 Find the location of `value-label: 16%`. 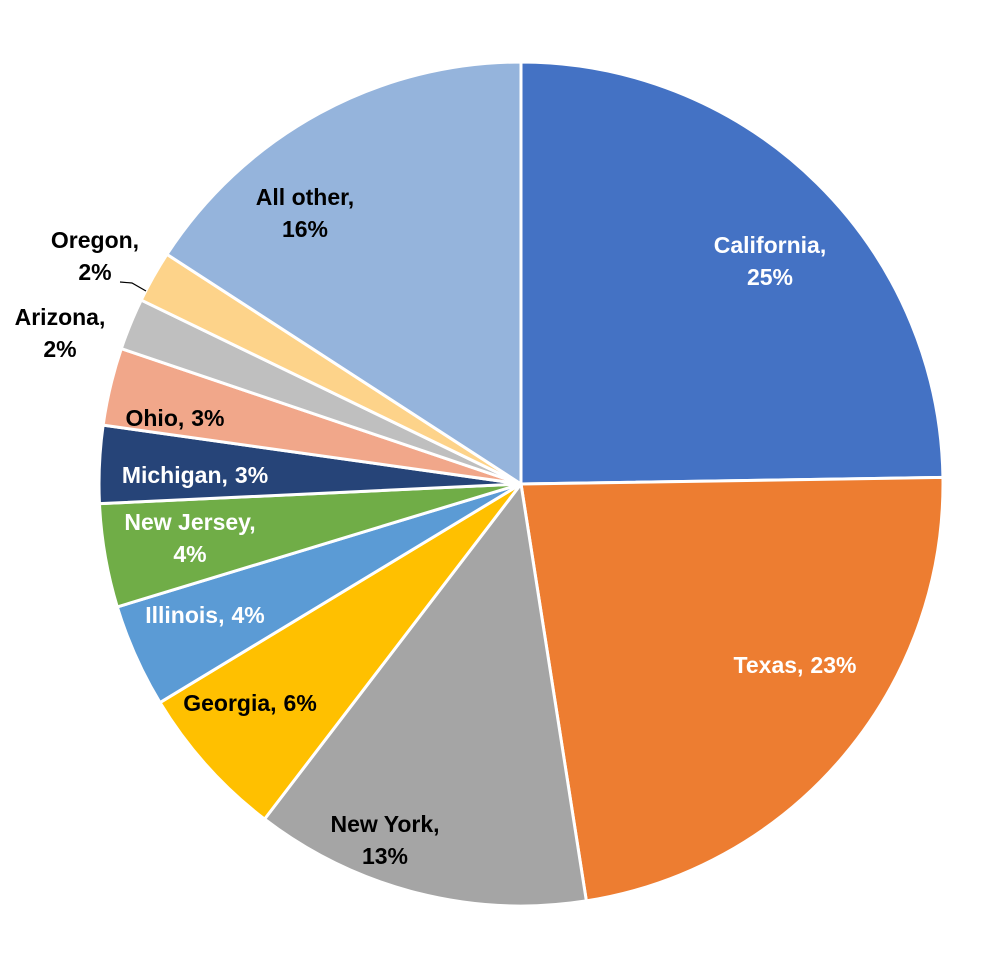

value-label: 16% is located at coordinates (305, 229).